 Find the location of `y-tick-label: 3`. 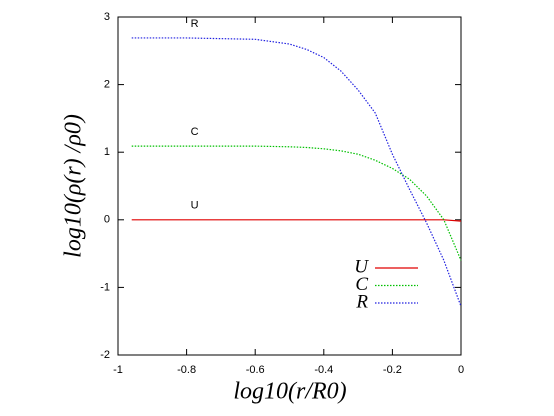

y-tick-label: 3 is located at coordinates (107, 17).